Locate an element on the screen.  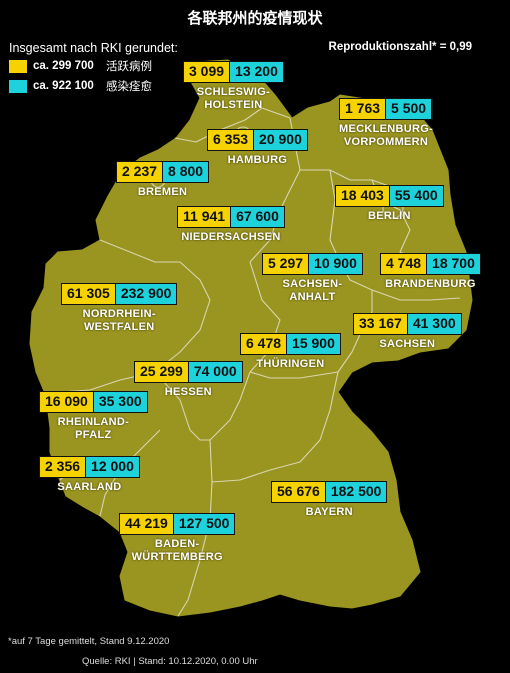
state-name: BAYERN is located at coordinates (329, 512).